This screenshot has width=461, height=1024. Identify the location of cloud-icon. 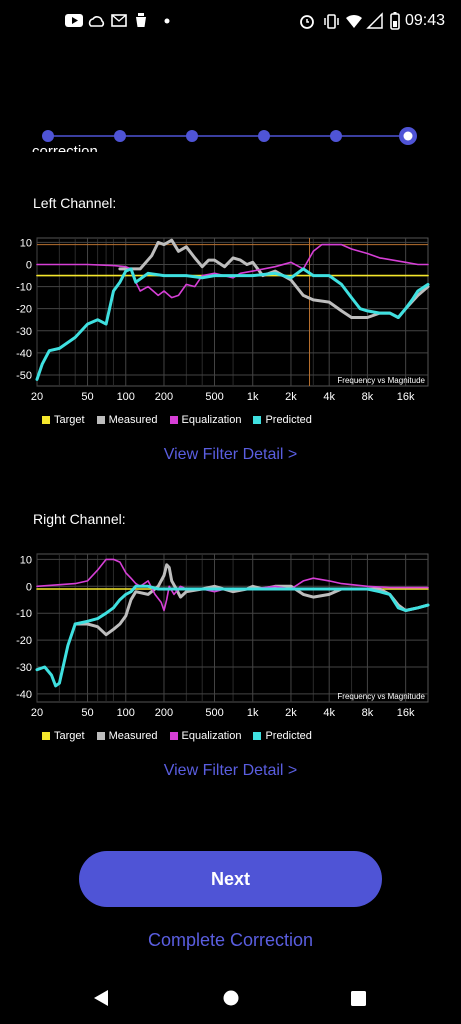
(96, 21).